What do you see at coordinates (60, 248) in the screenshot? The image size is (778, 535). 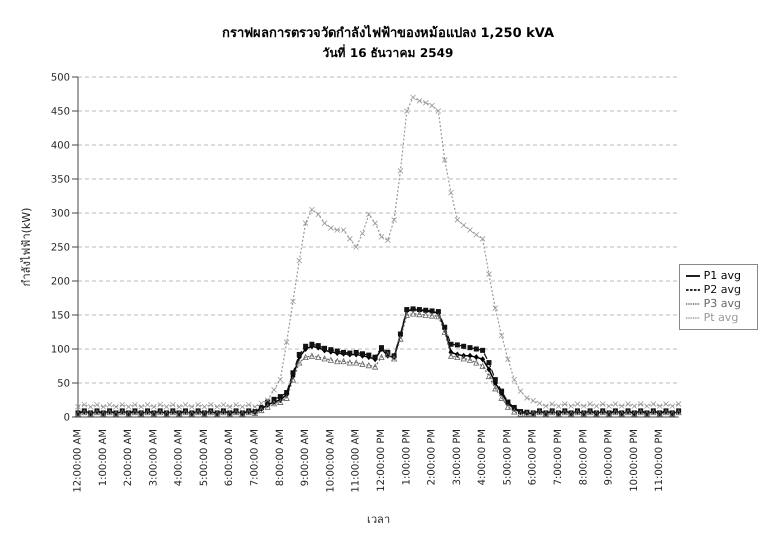 I see `y-tick-label: 250` at bounding box center [60, 248].